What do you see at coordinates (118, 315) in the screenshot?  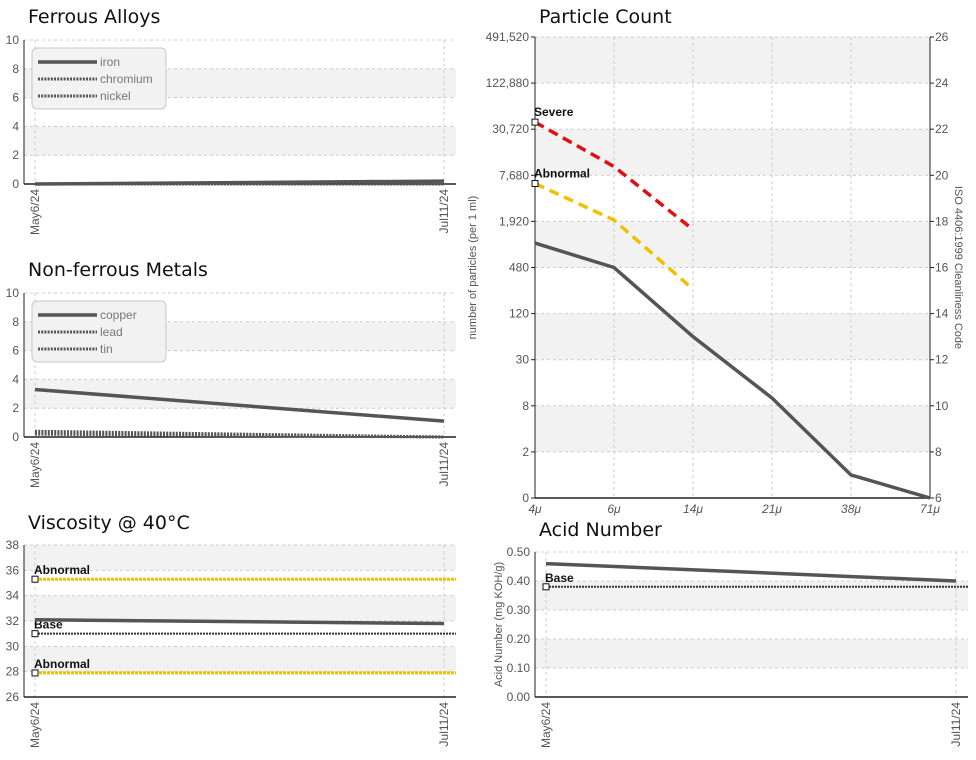 I see `legend-label: copper` at bounding box center [118, 315].